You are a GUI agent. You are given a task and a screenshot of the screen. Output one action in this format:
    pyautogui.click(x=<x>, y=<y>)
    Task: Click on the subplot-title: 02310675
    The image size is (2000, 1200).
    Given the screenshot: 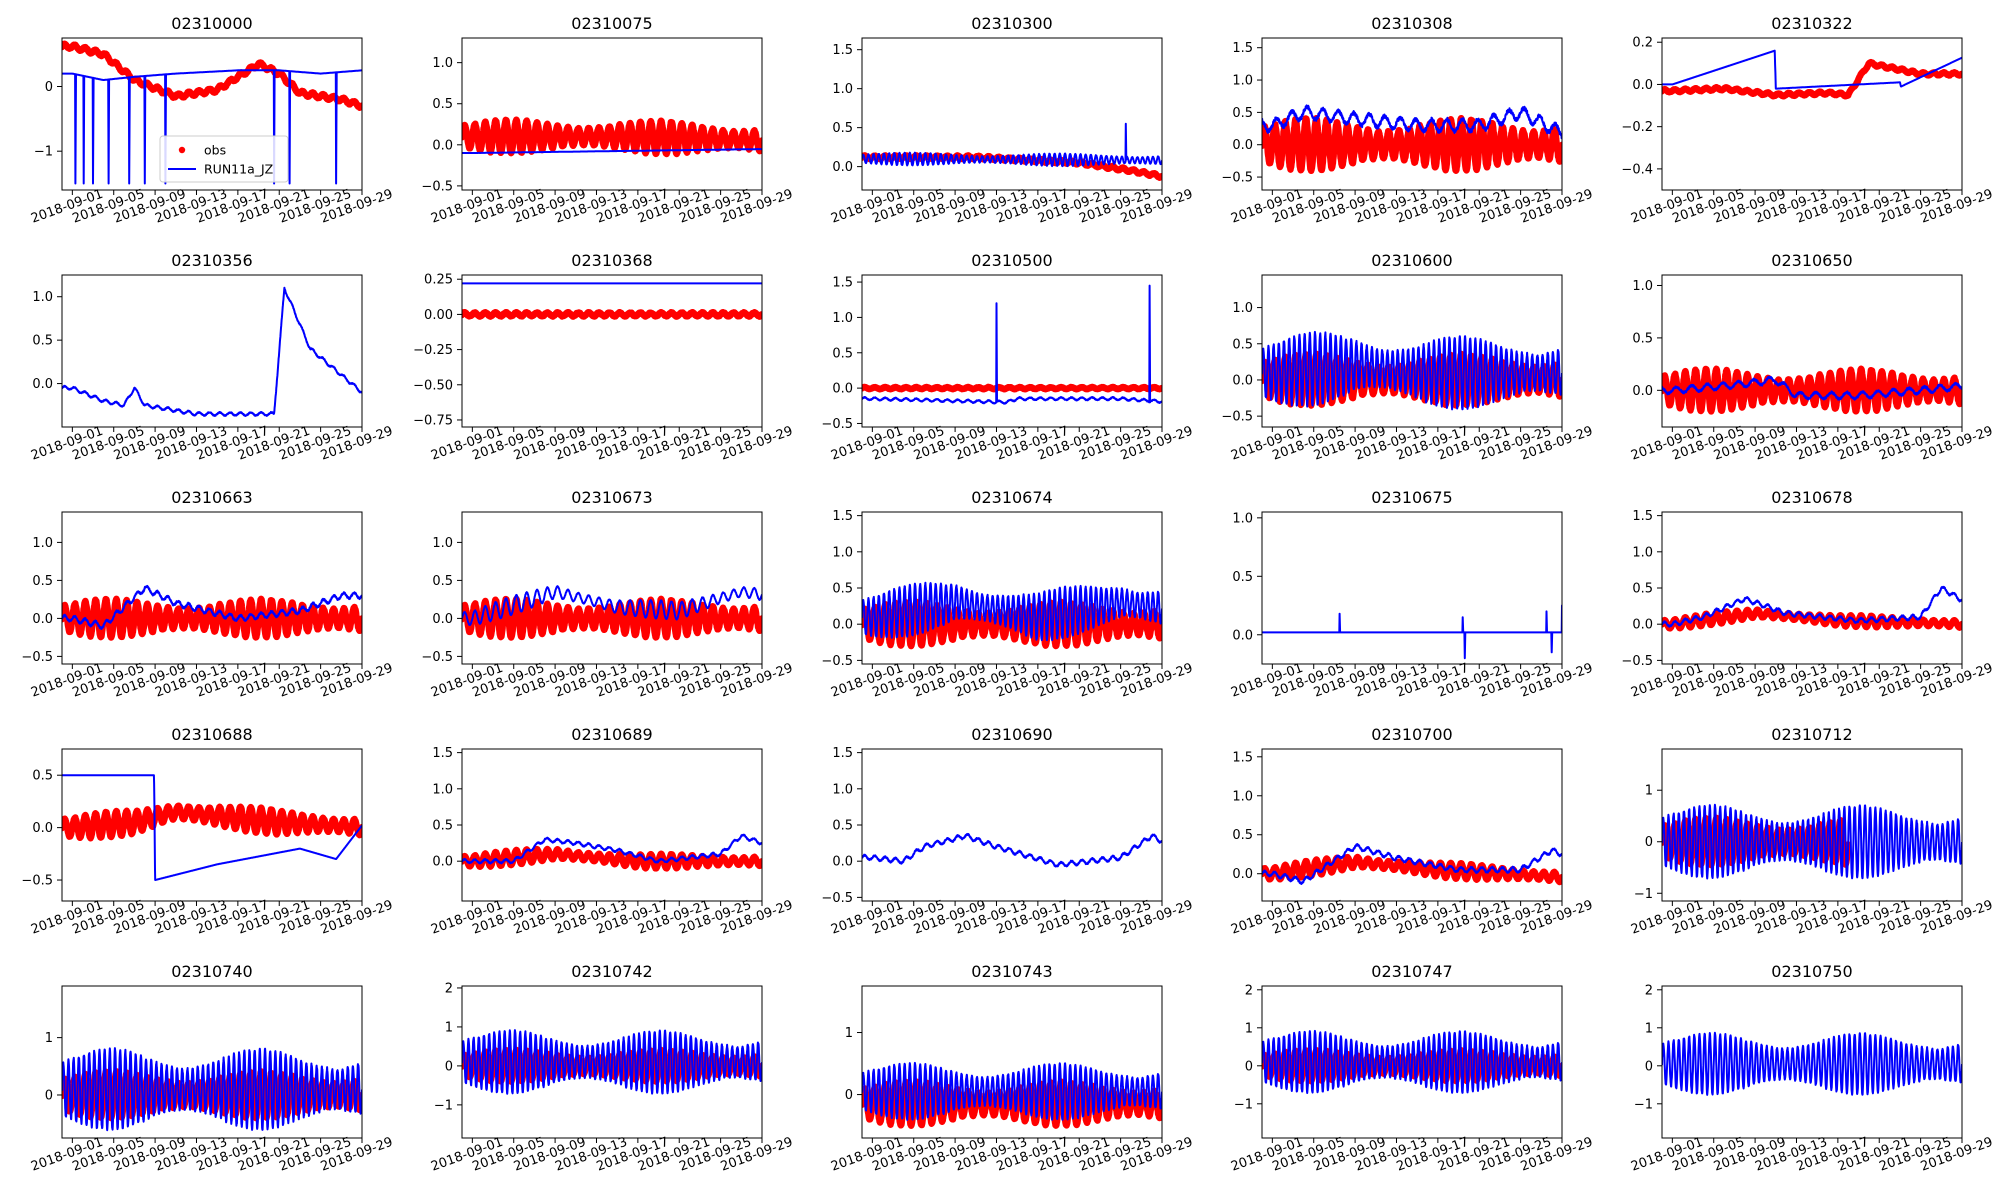 What is the action you would take?
    pyautogui.click(x=1411, y=497)
    